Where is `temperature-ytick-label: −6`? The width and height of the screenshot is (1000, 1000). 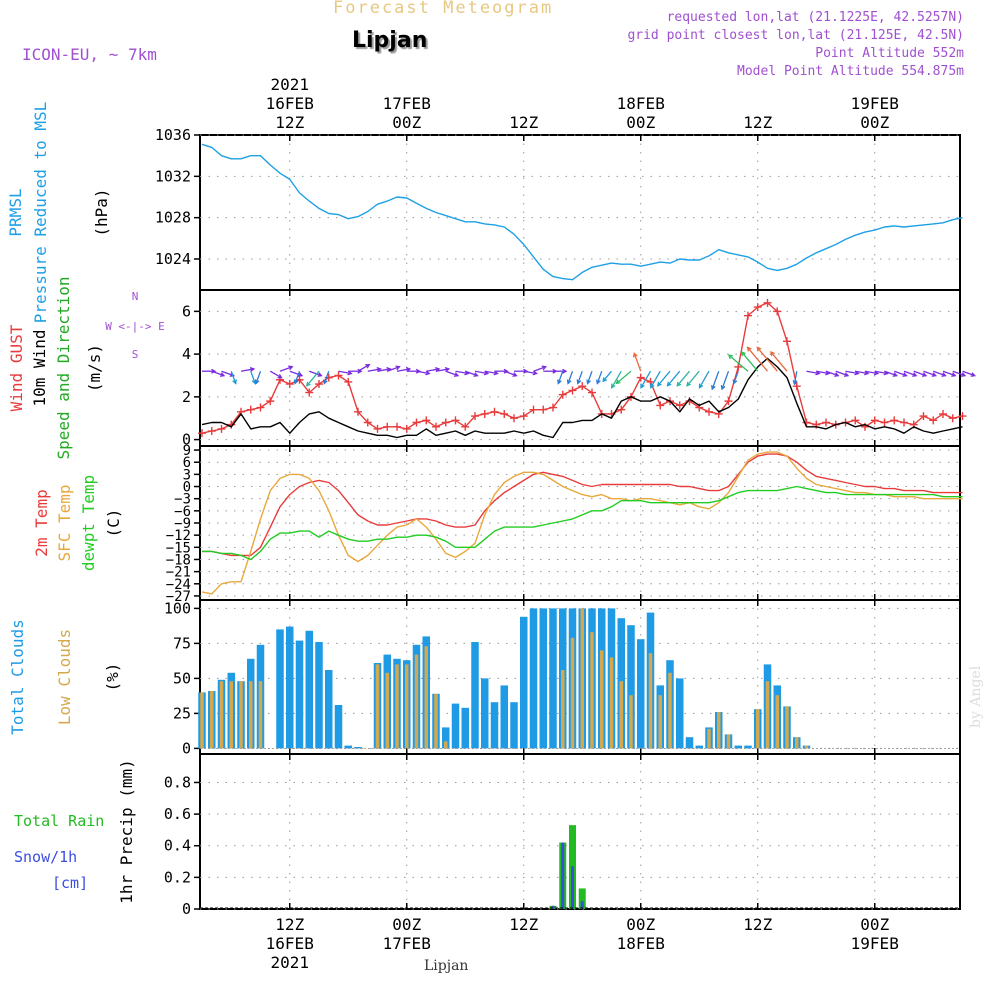 temperature-ytick-label: −6 is located at coordinates (182, 512).